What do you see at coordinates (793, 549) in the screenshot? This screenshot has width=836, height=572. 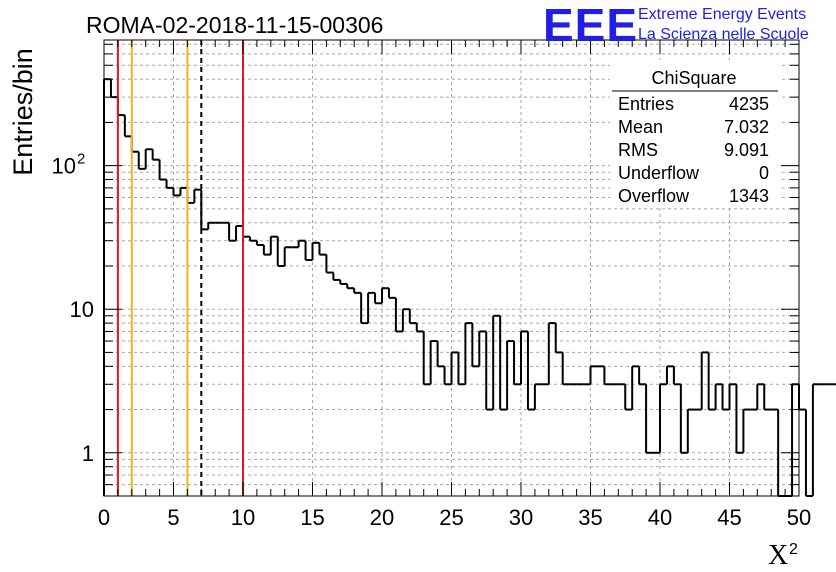 I see `x-axis-label-superscript: 2` at bounding box center [793, 549].